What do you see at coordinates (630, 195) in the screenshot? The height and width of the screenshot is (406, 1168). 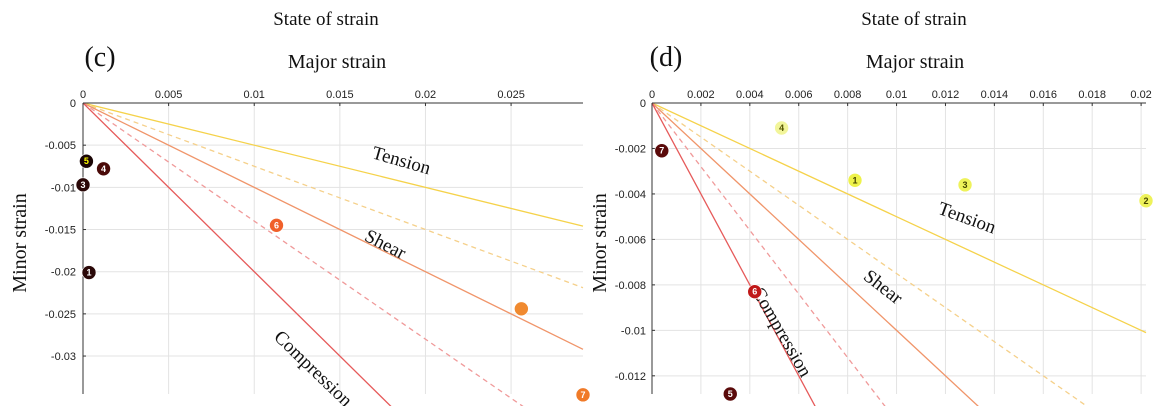 I see `y-tick-label: -0.004` at bounding box center [630, 195].